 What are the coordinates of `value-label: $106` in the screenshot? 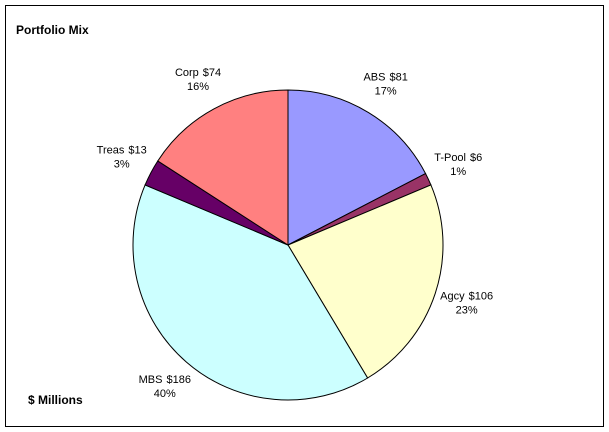 It's located at (481, 297).